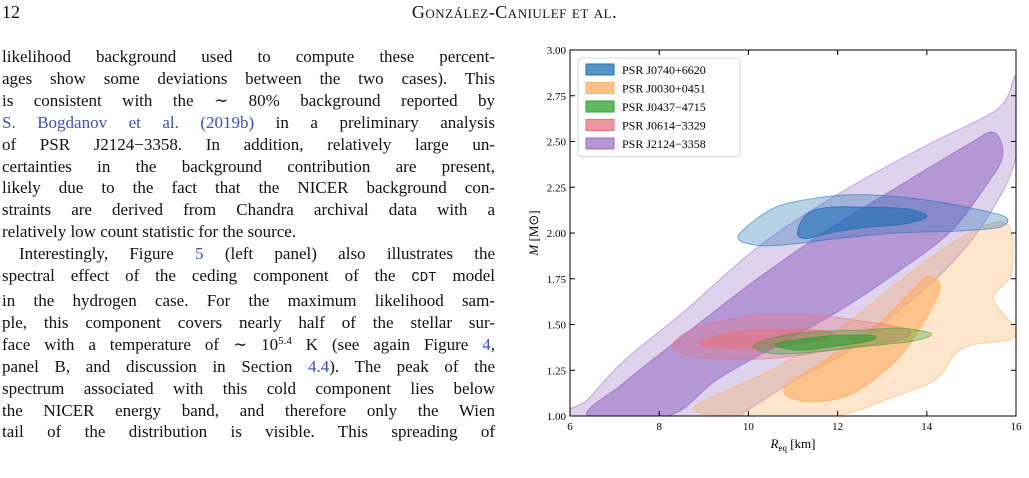 The image size is (1029, 478). What do you see at coordinates (11, 12) in the screenshot?
I see `page-number: 12` at bounding box center [11, 12].